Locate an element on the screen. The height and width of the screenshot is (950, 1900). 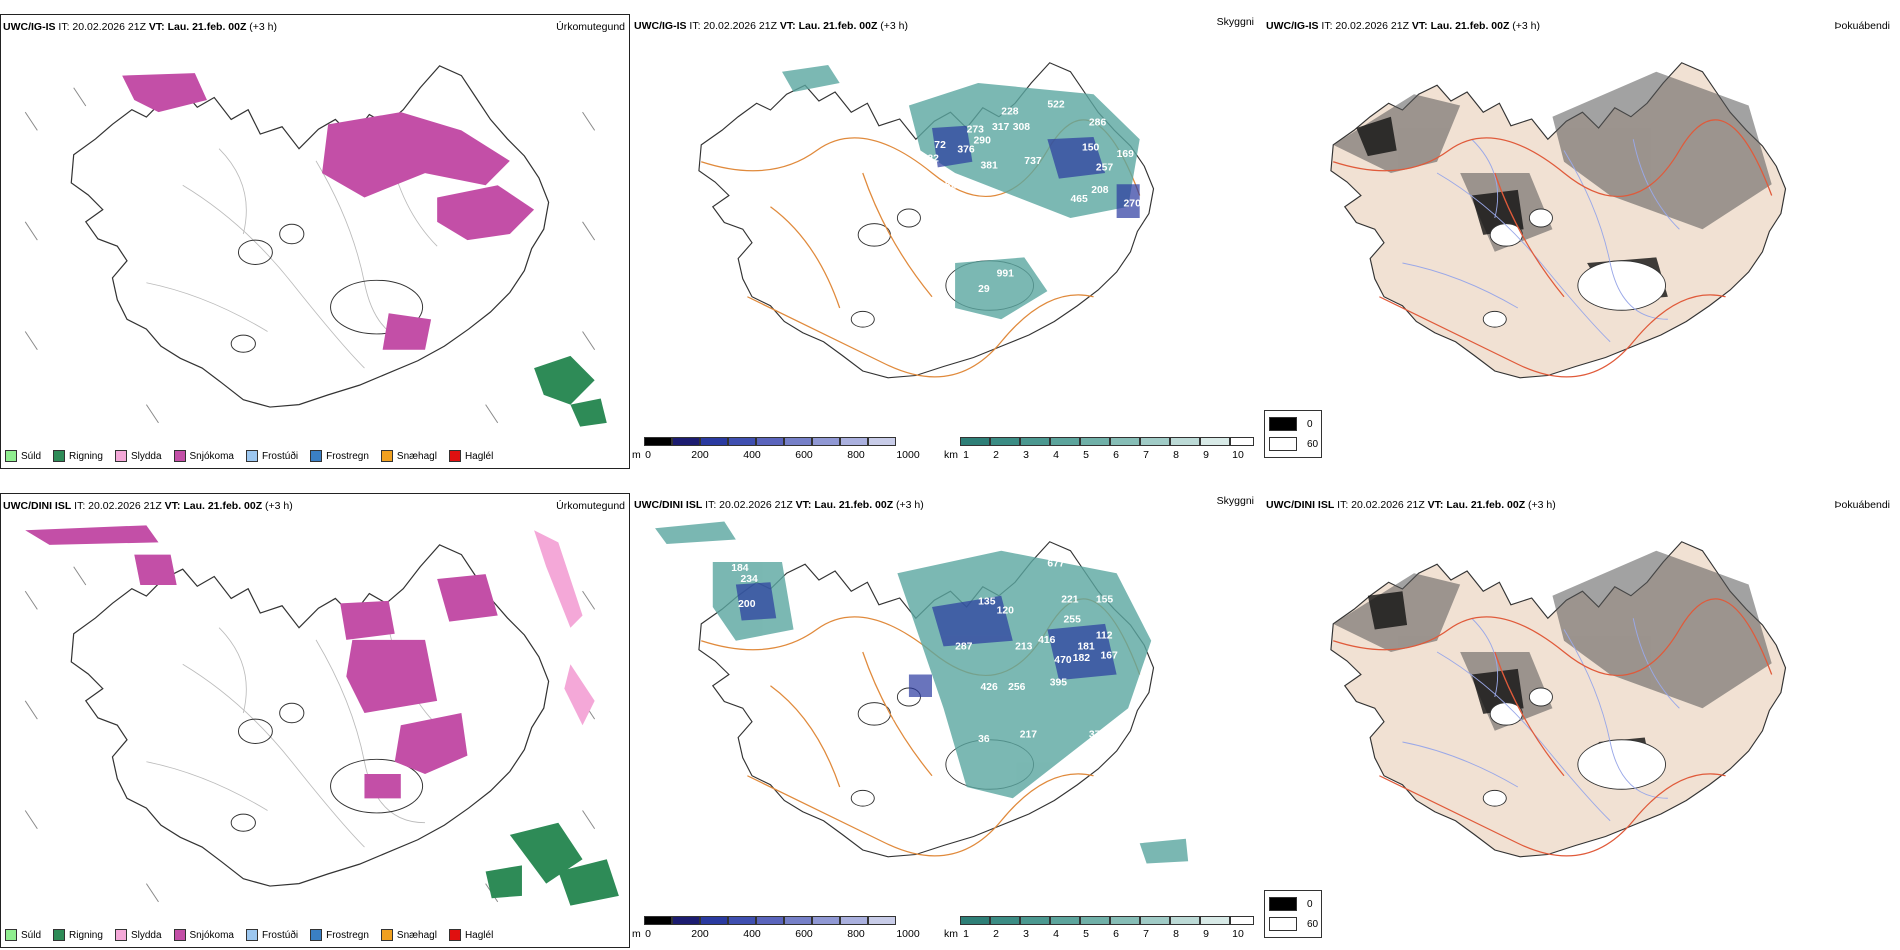
ceiling-label: 200 is located at coordinates (747, 604).